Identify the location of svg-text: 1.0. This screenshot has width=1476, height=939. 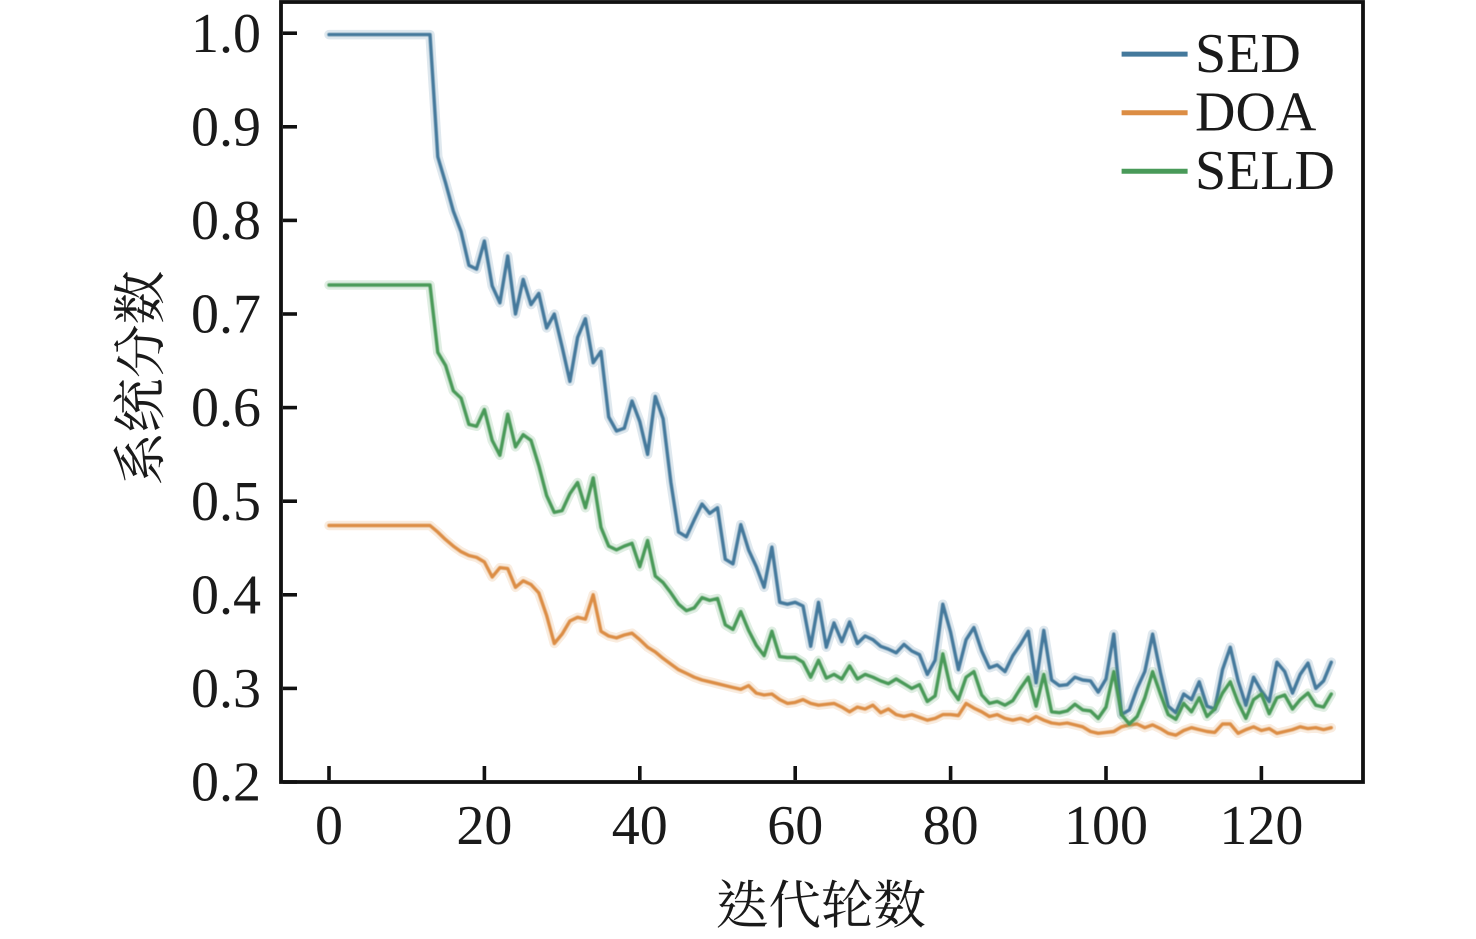
(226, 34).